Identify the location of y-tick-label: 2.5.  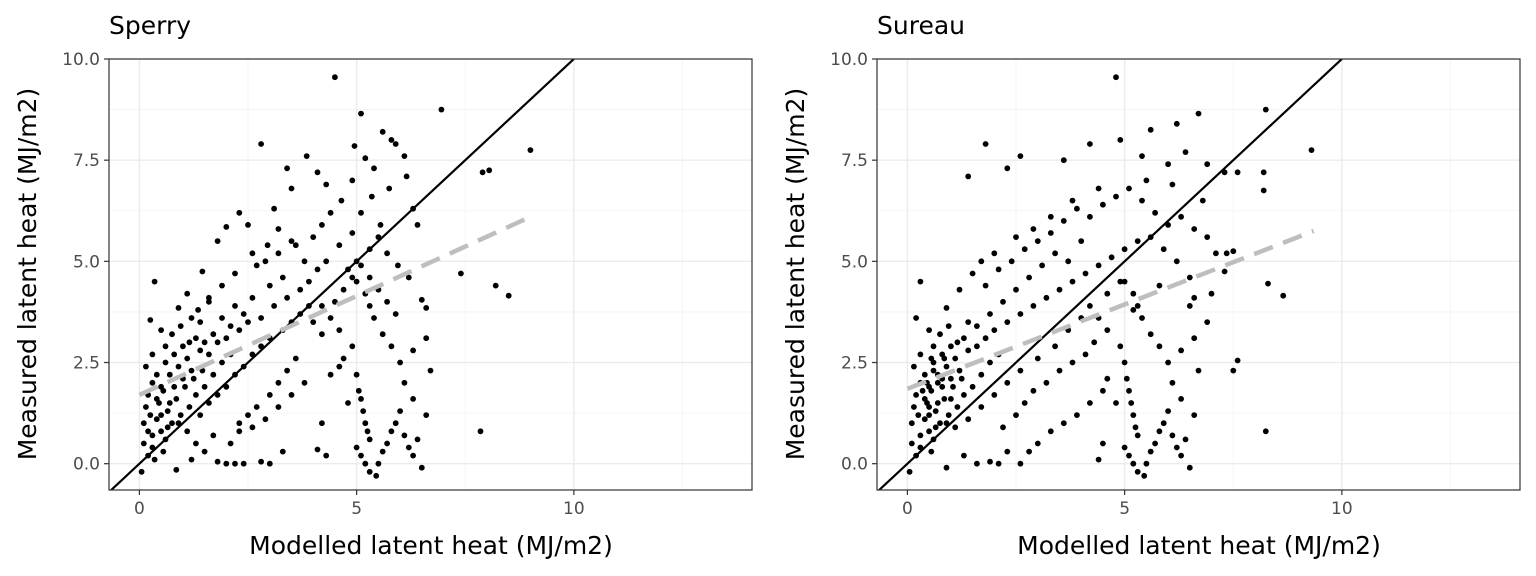
(854, 364).